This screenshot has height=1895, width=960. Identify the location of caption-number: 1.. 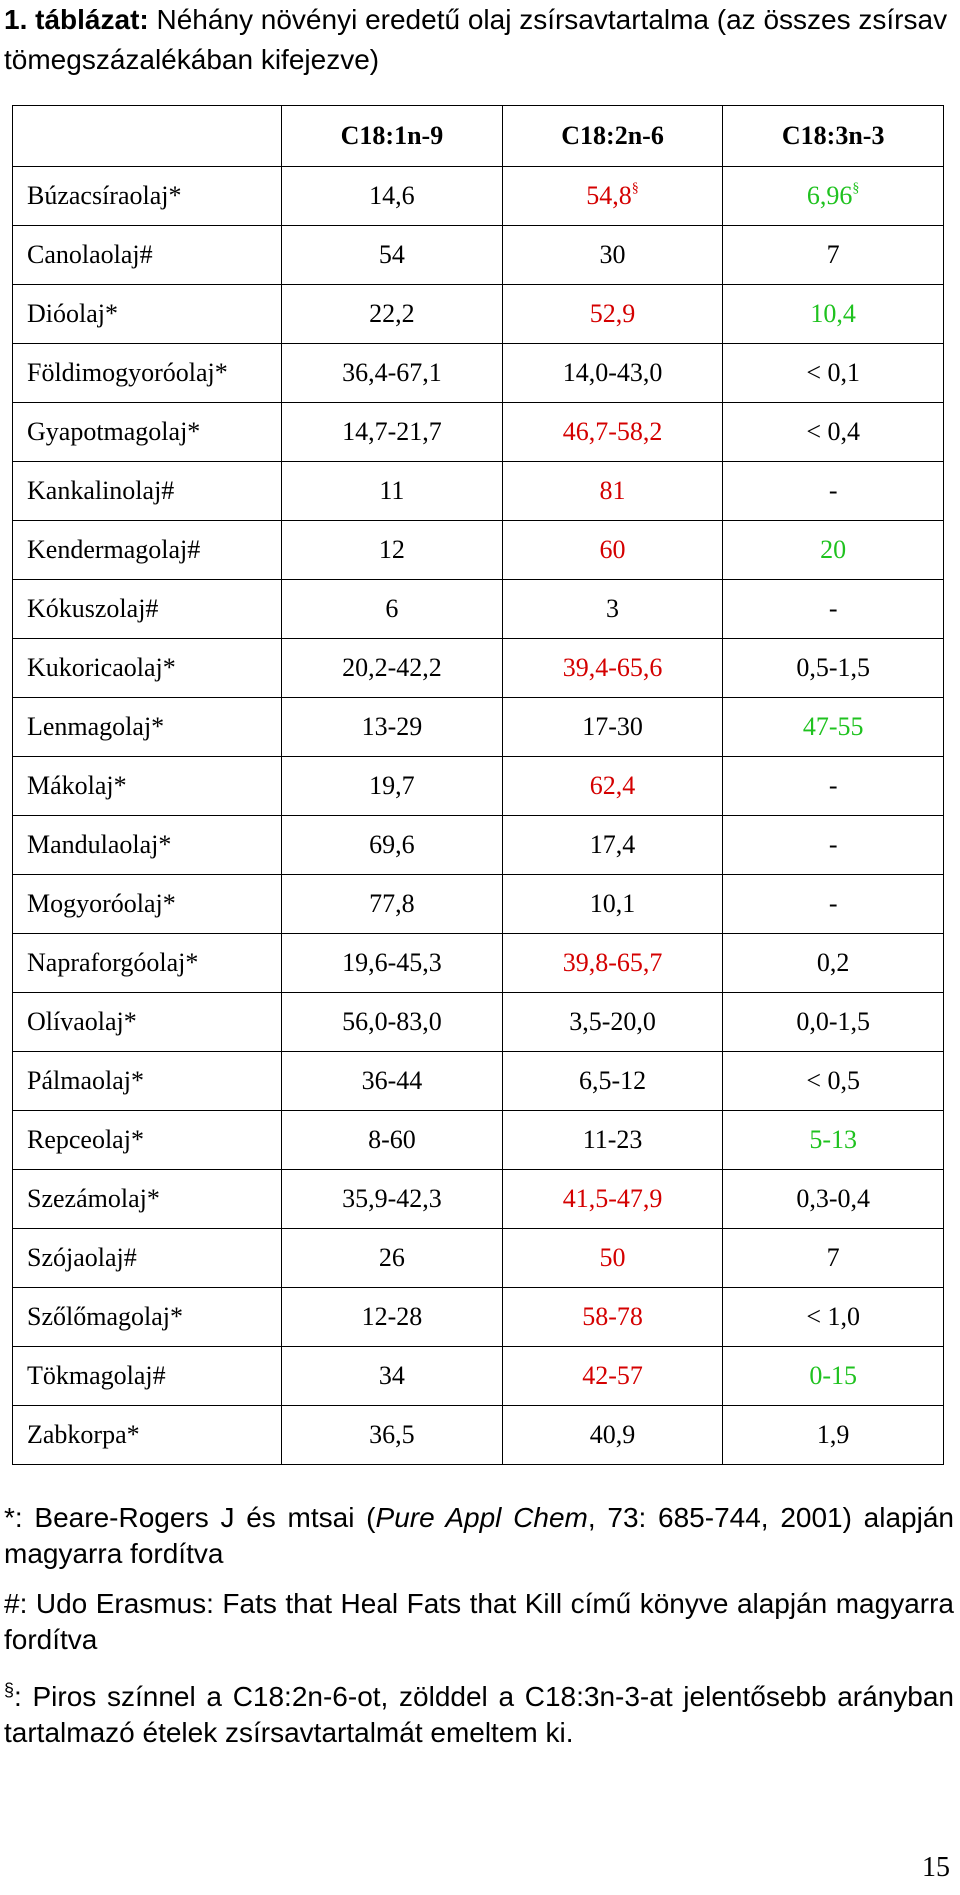
(16, 19).